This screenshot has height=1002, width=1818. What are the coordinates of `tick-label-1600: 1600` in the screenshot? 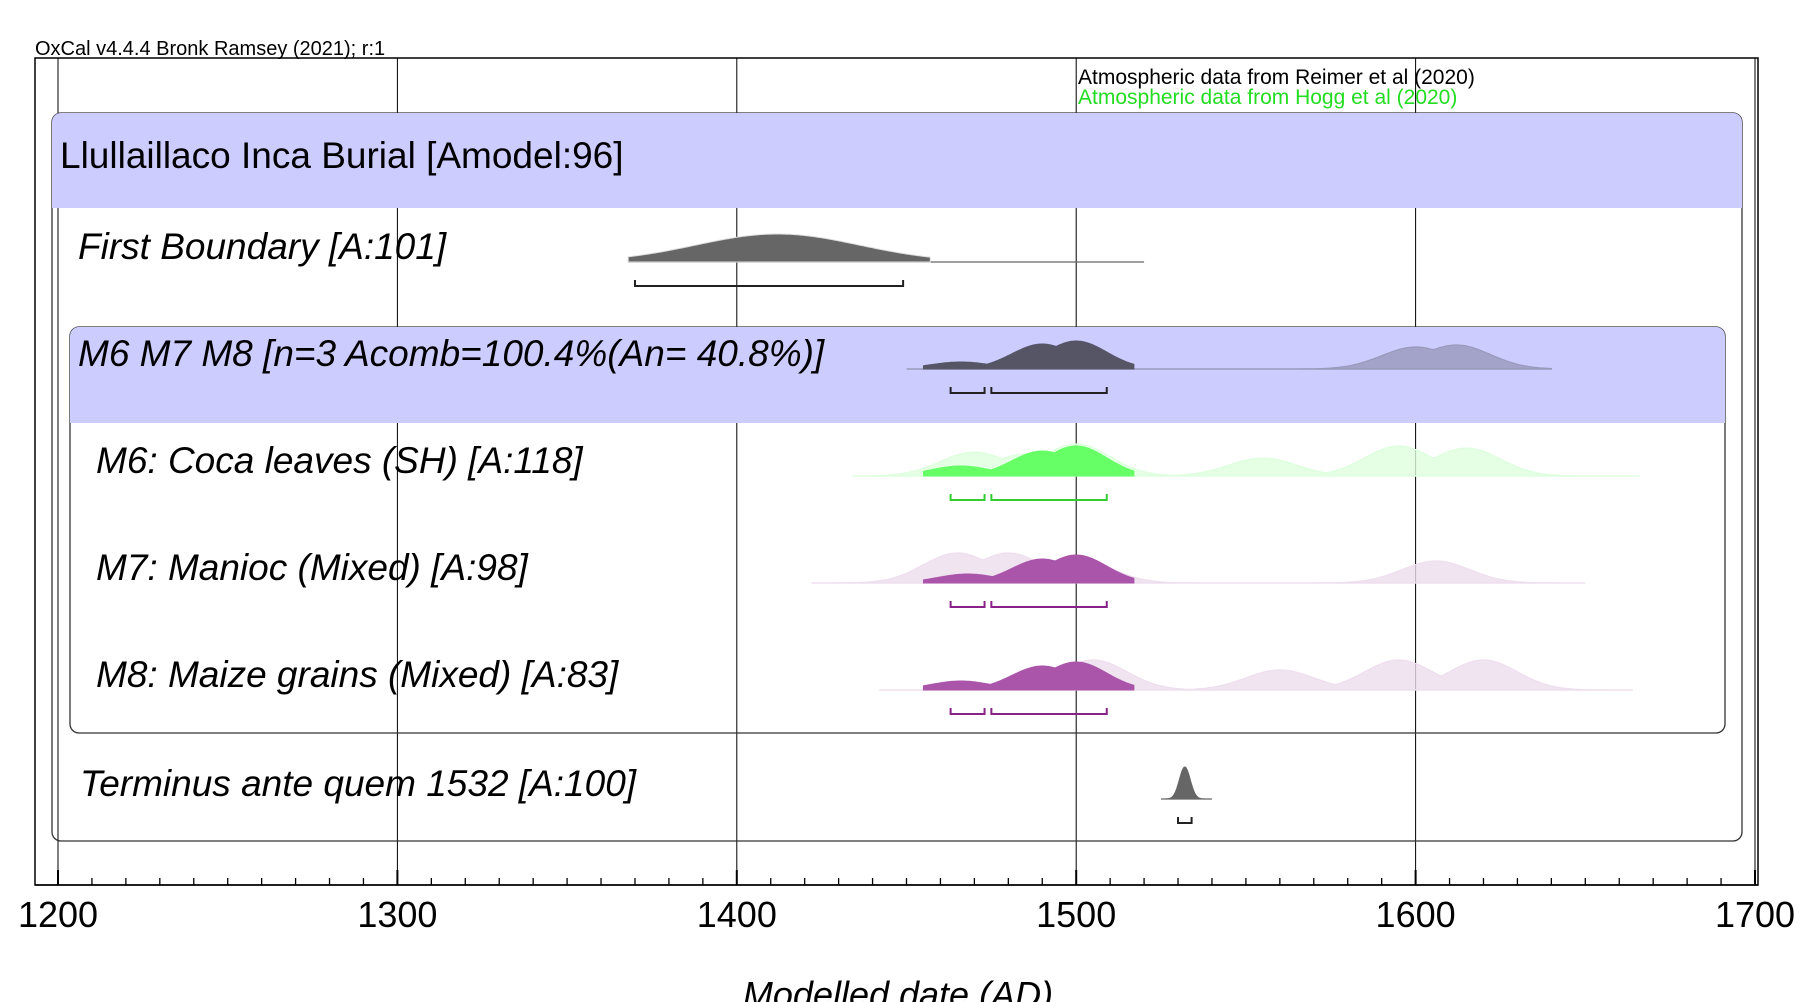 It's located at (1416, 914).